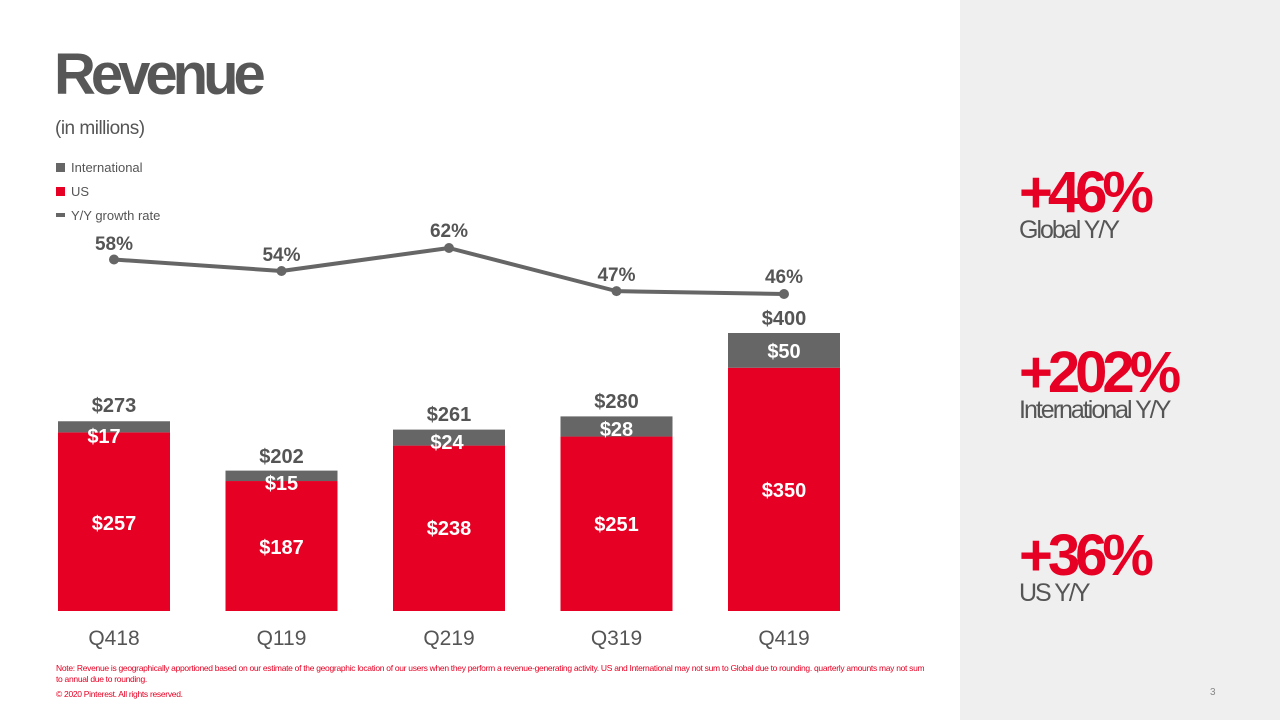 The image size is (1280, 720). What do you see at coordinates (1095, 410) in the screenshot?
I see `stat-international-label: International Y/Y` at bounding box center [1095, 410].